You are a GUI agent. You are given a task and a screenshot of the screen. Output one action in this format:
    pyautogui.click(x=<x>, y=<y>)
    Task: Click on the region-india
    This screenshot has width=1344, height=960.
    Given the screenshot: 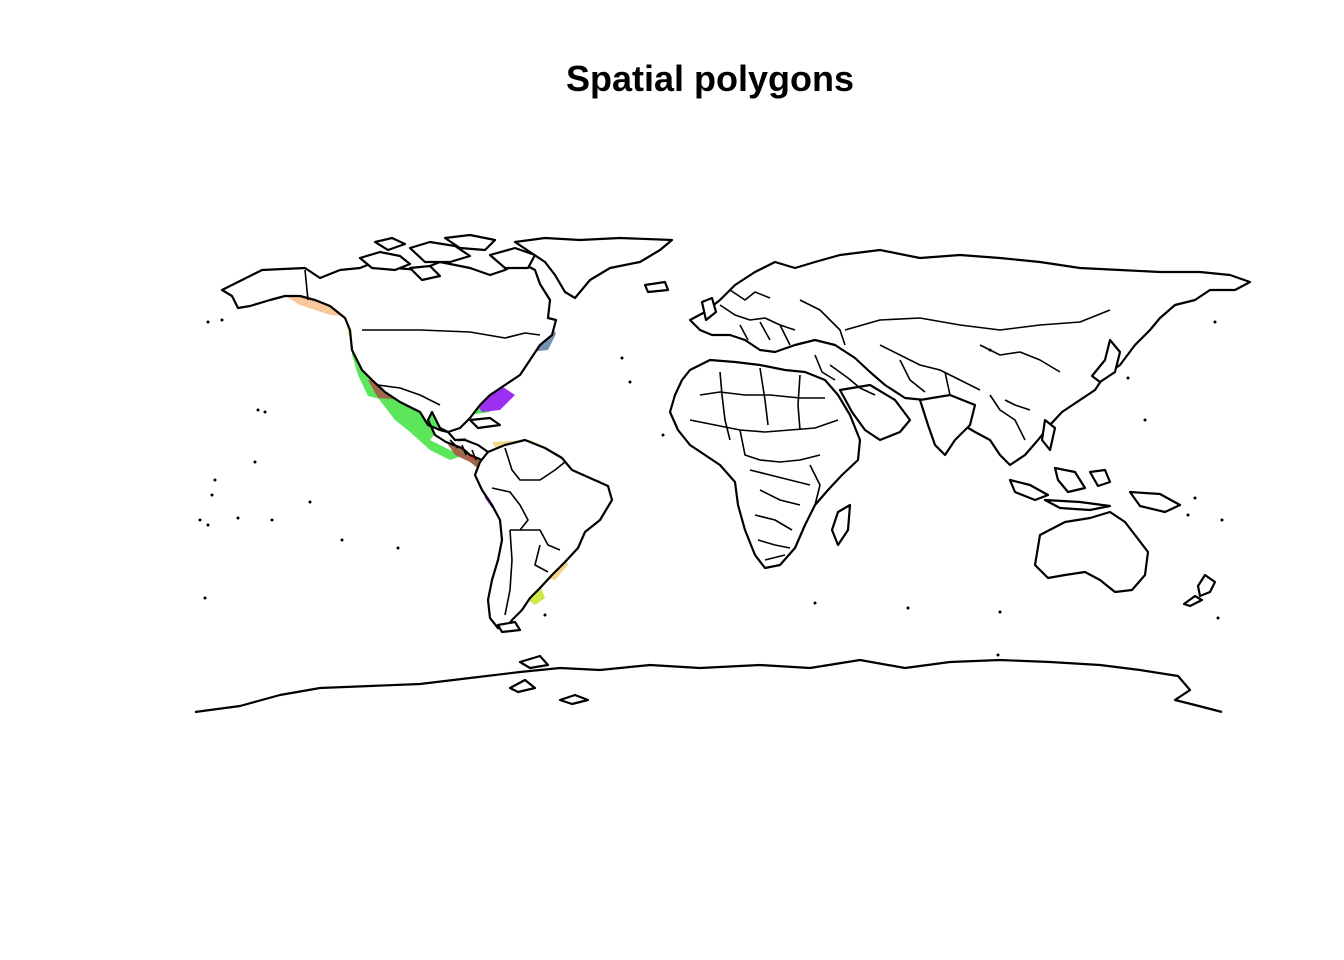 What is the action you would take?
    pyautogui.click(x=947, y=425)
    